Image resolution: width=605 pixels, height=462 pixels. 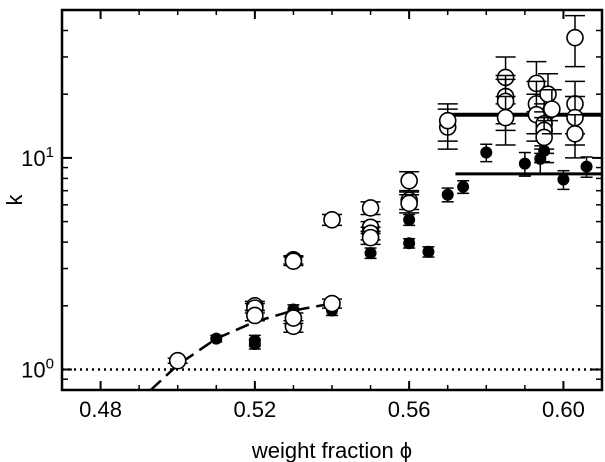 I want to click on x-axis-label: weight fraction ϕ, so click(x=331, y=450).